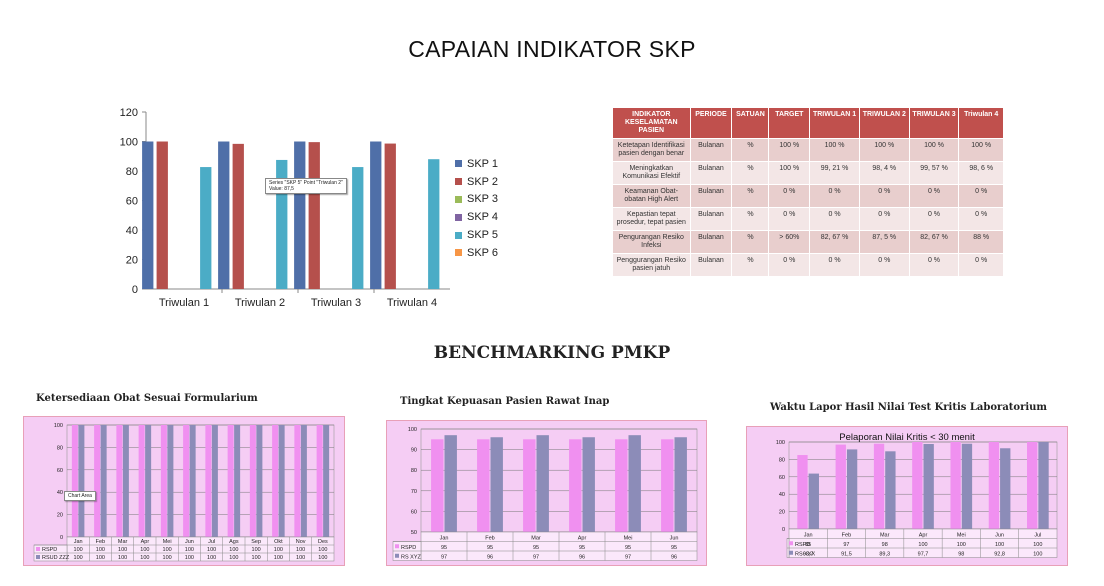  What do you see at coordinates (444, 539) in the screenshot?
I see `category-label: Jan` at bounding box center [444, 539].